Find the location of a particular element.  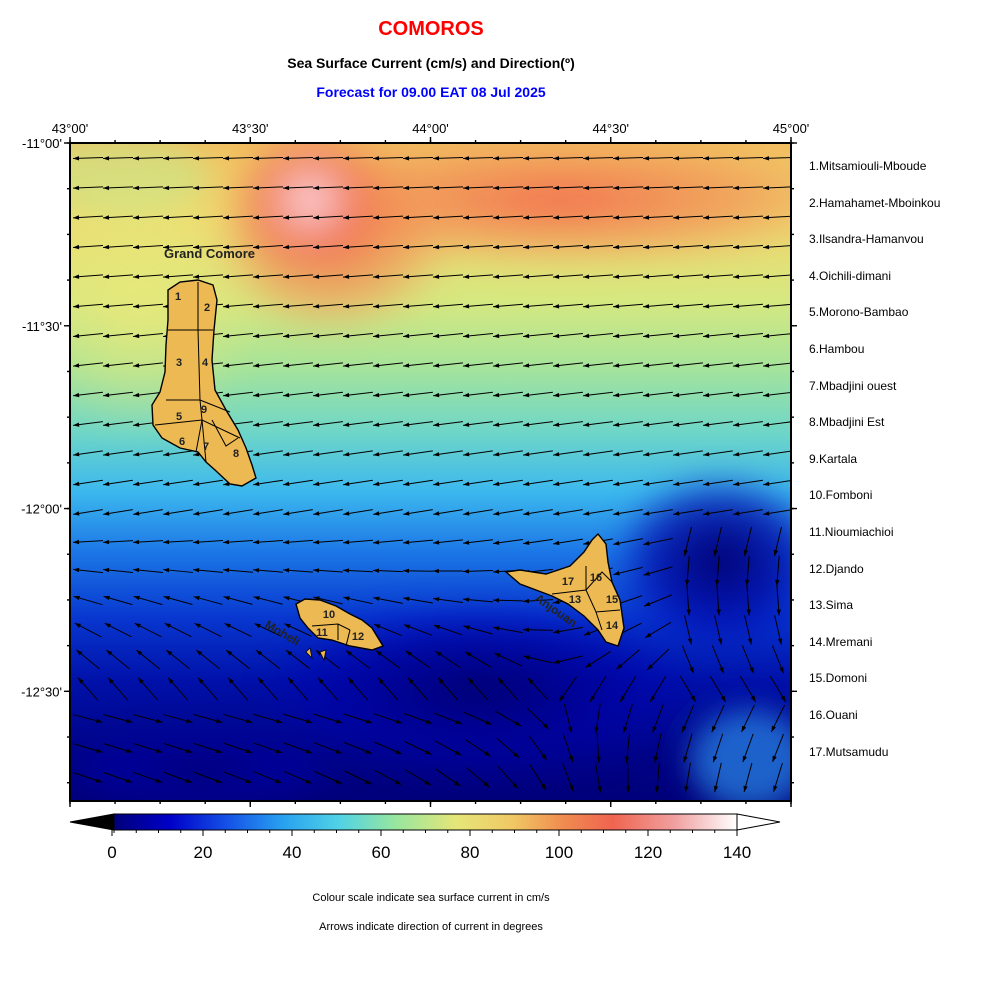

colorbar-tick-label: 120 is located at coordinates (648, 852).